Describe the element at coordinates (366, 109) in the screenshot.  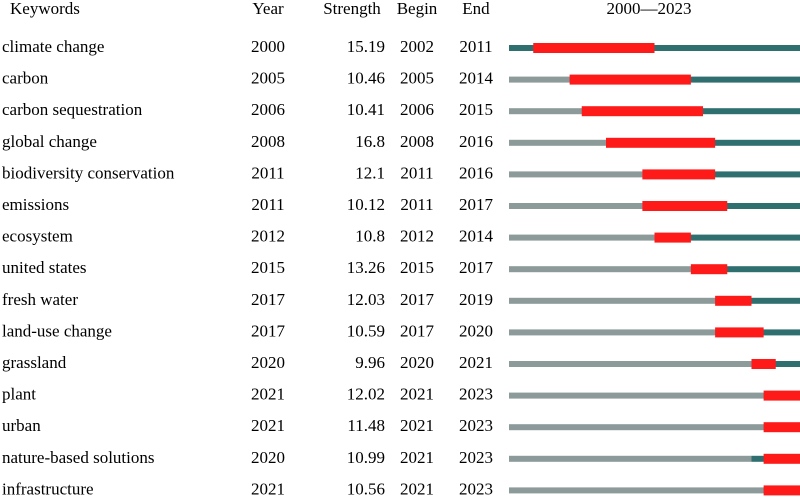
I see `strength-value: 10.41` at that location.